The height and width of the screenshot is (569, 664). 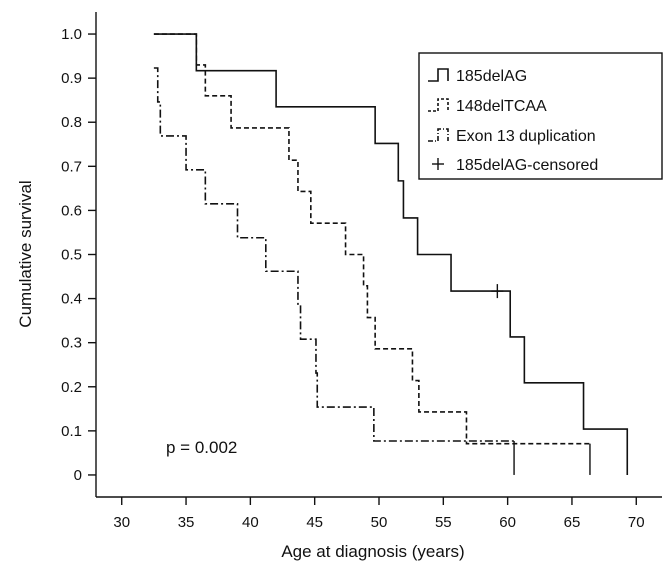 What do you see at coordinates (71, 166) in the screenshot?
I see `y-tick-label: 0.7` at bounding box center [71, 166].